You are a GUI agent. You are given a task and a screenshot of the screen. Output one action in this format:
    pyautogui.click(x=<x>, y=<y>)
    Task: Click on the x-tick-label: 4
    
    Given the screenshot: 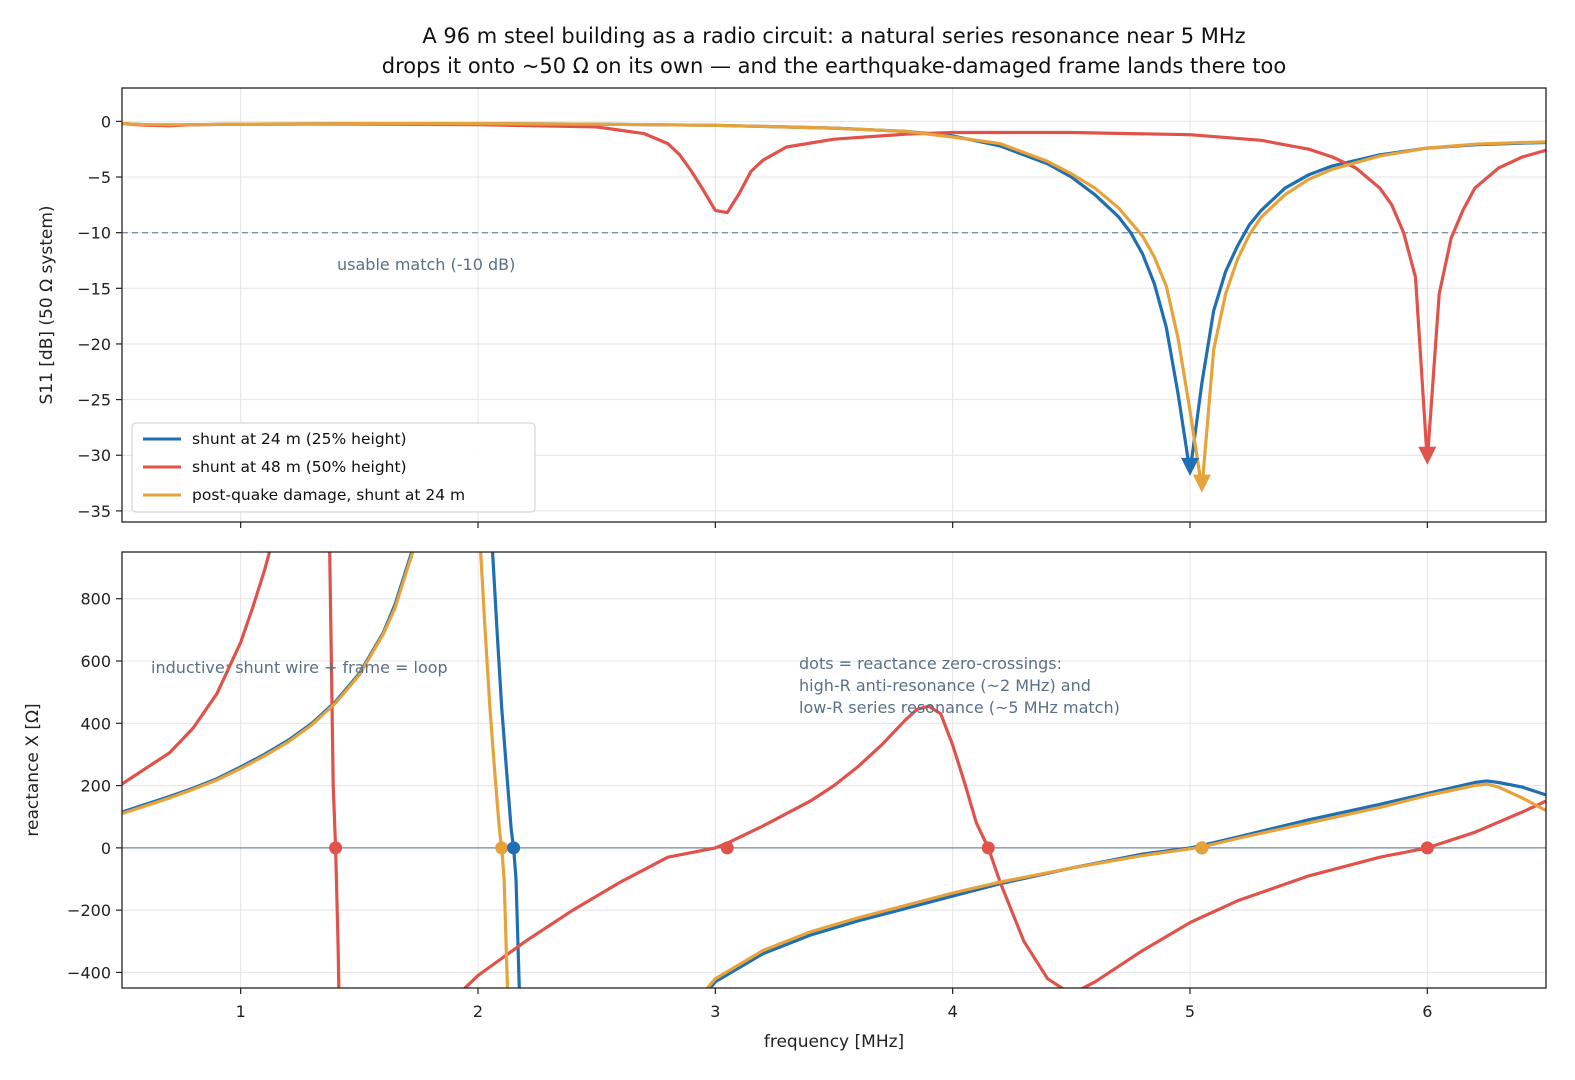 What is the action you would take?
    pyautogui.click(x=953, y=1011)
    